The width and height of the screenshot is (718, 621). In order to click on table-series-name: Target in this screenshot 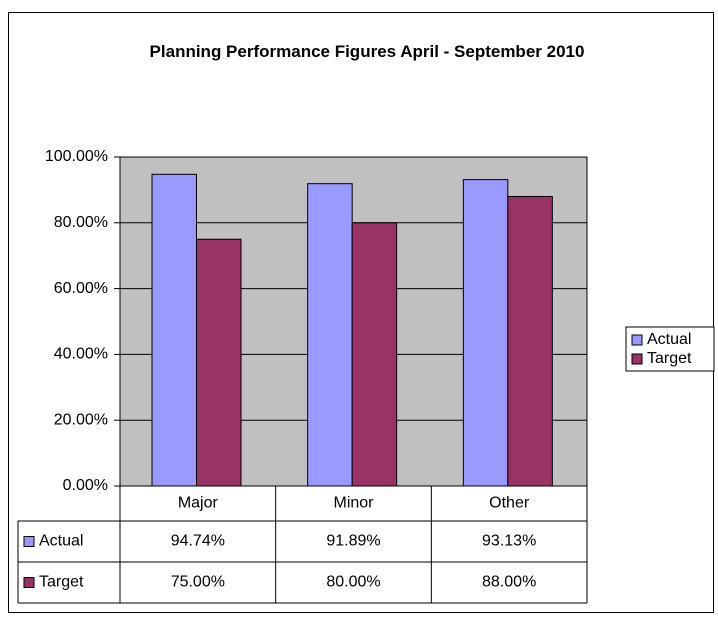, I will do `click(61, 582)`.